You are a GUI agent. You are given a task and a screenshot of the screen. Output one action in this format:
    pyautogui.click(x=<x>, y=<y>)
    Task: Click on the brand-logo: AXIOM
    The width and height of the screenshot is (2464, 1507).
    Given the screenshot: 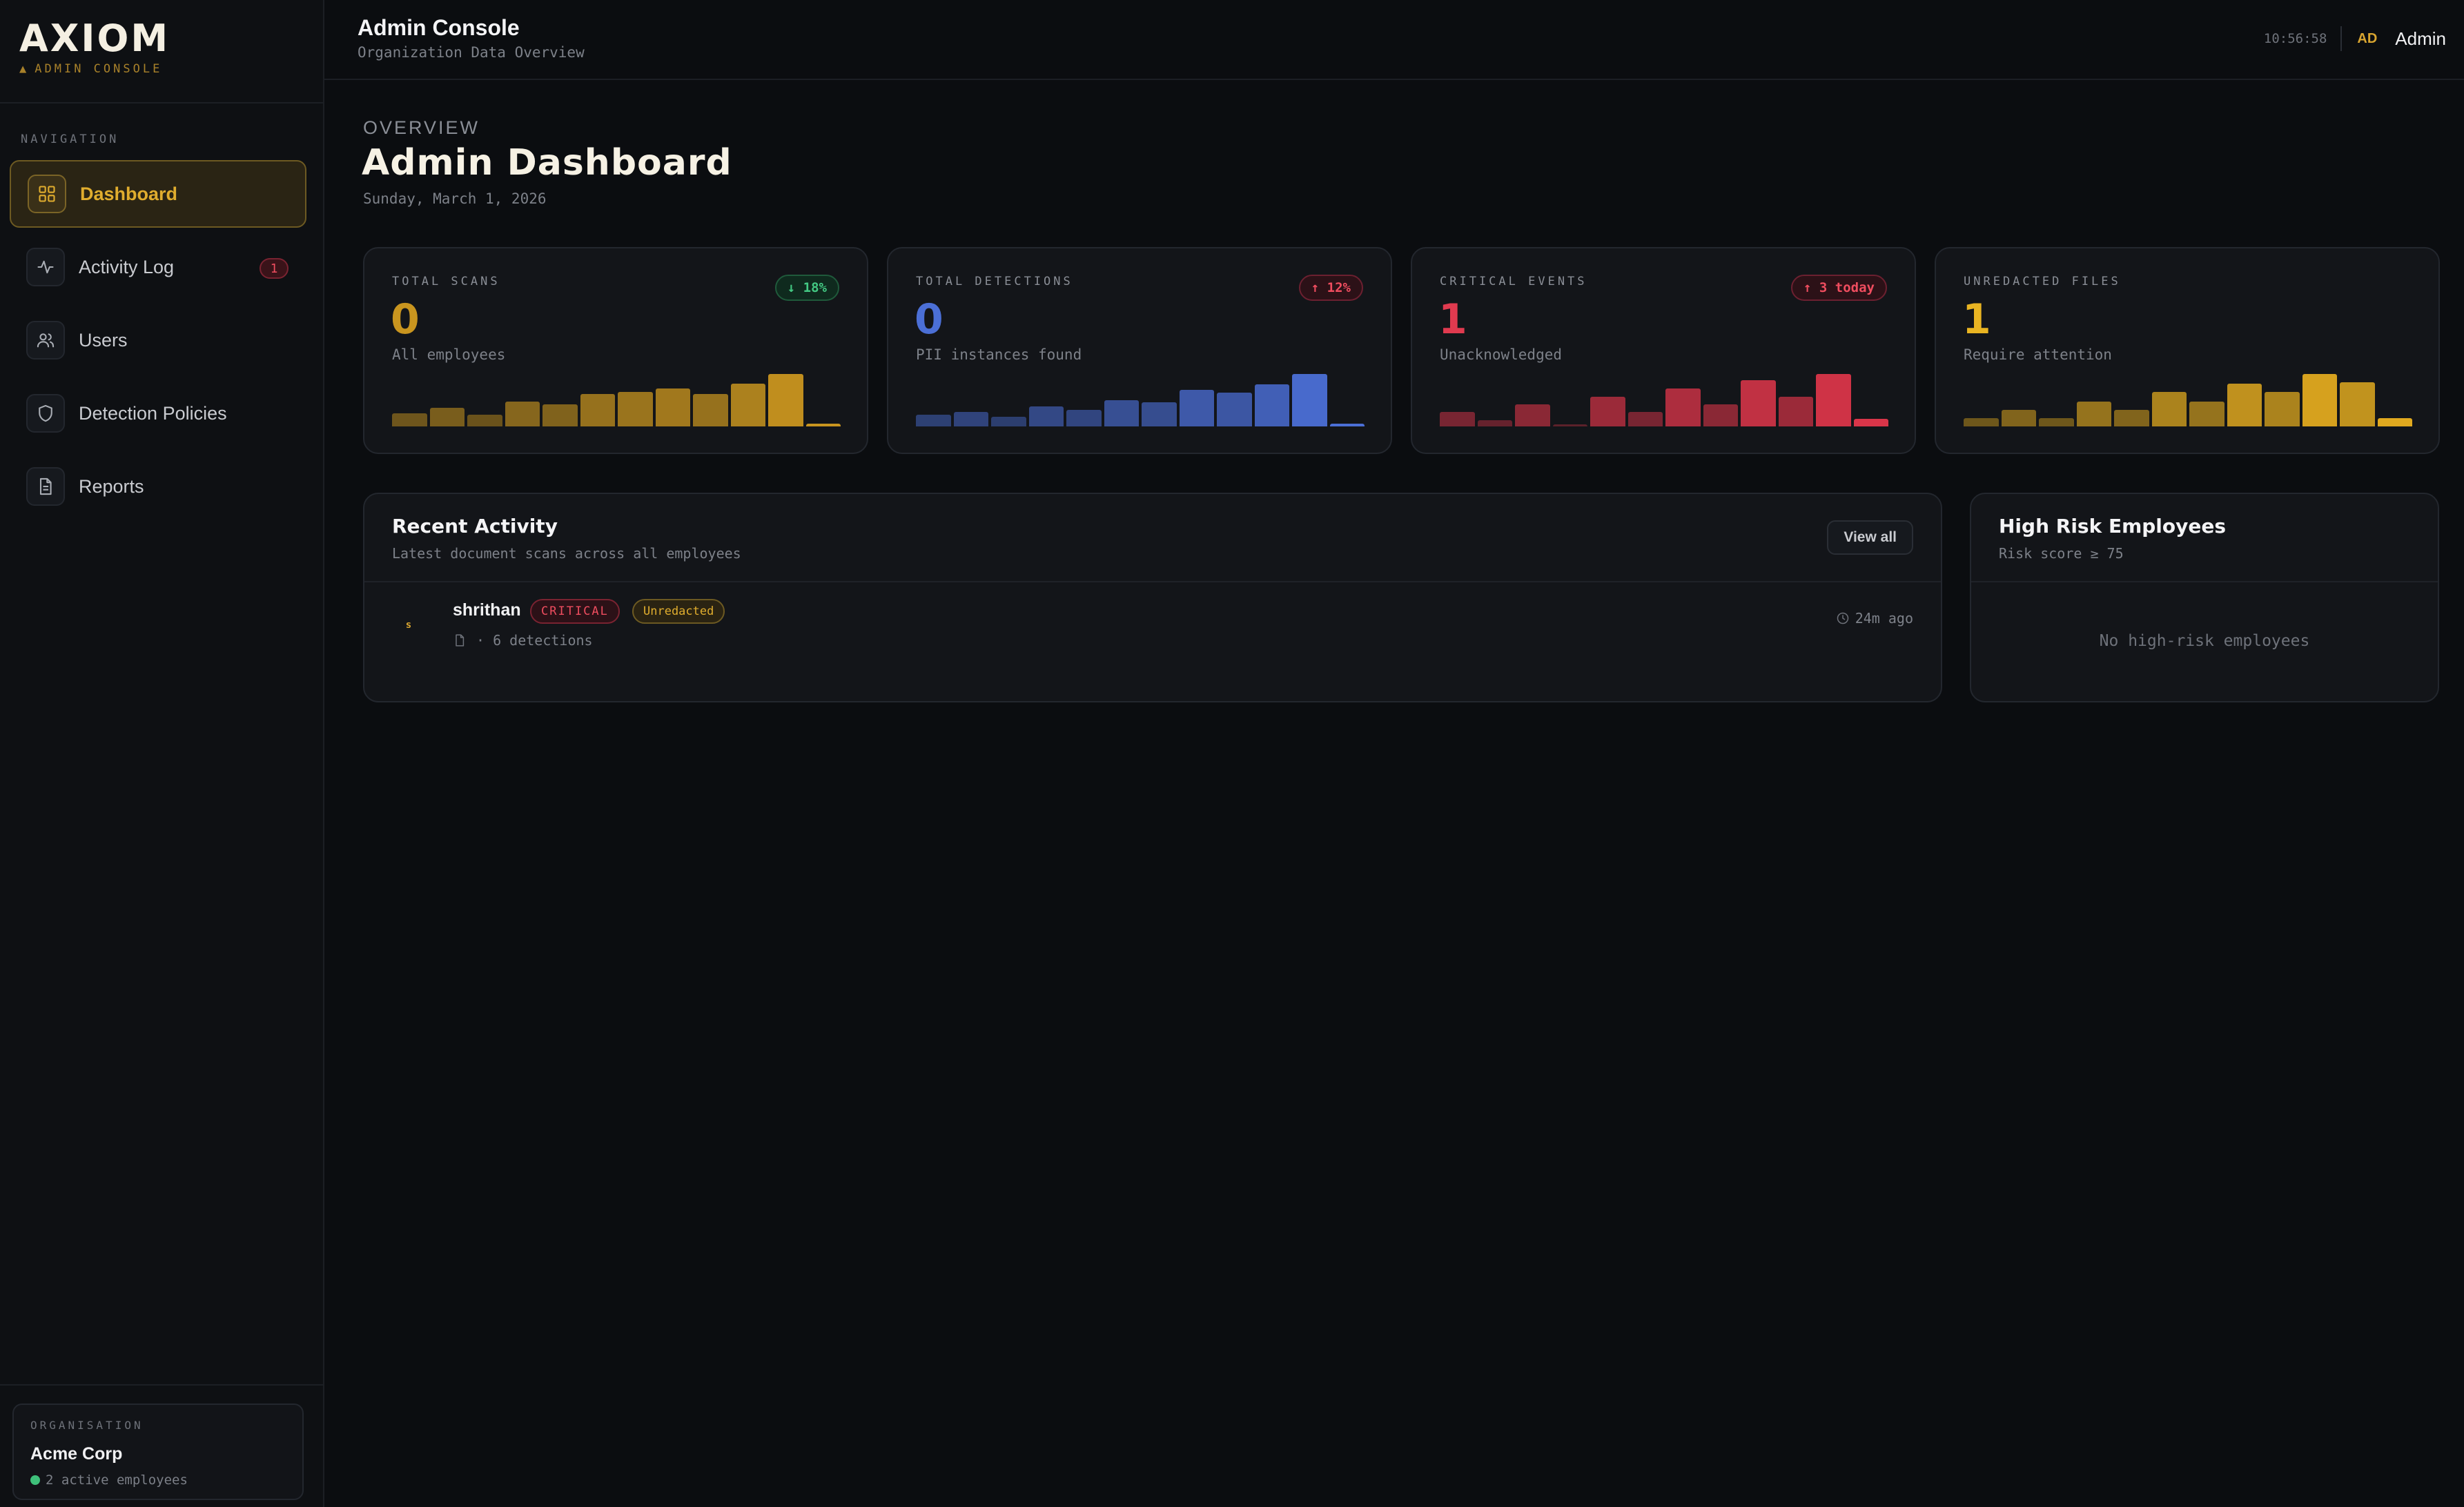 What is the action you would take?
    pyautogui.click(x=95, y=38)
    